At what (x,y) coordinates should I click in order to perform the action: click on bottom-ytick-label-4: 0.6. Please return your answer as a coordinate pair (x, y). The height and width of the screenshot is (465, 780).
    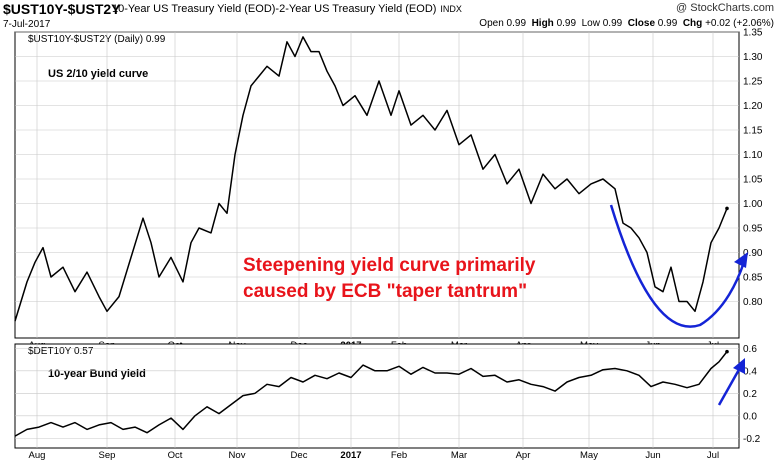
    Looking at the image, I should click on (750, 349).